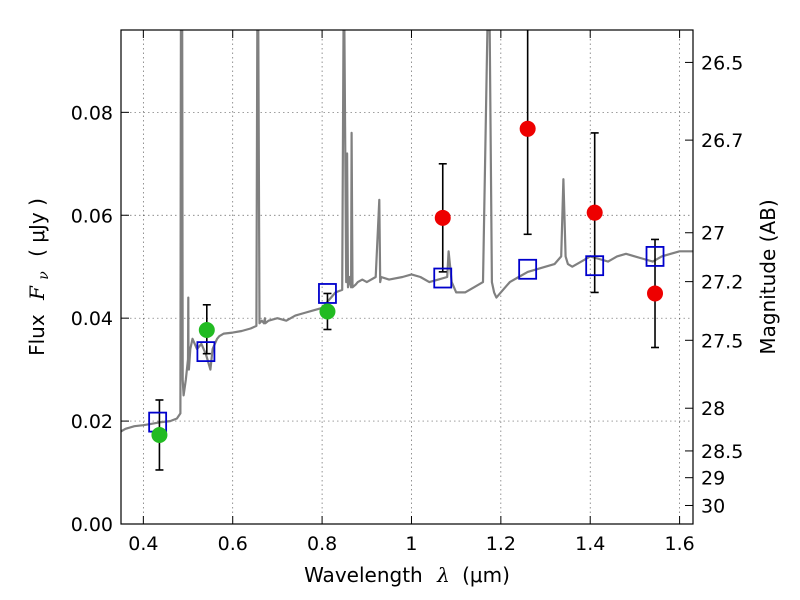 The height and width of the screenshot is (600, 800). I want to click on y-tick-label: 0.02, so click(92, 422).